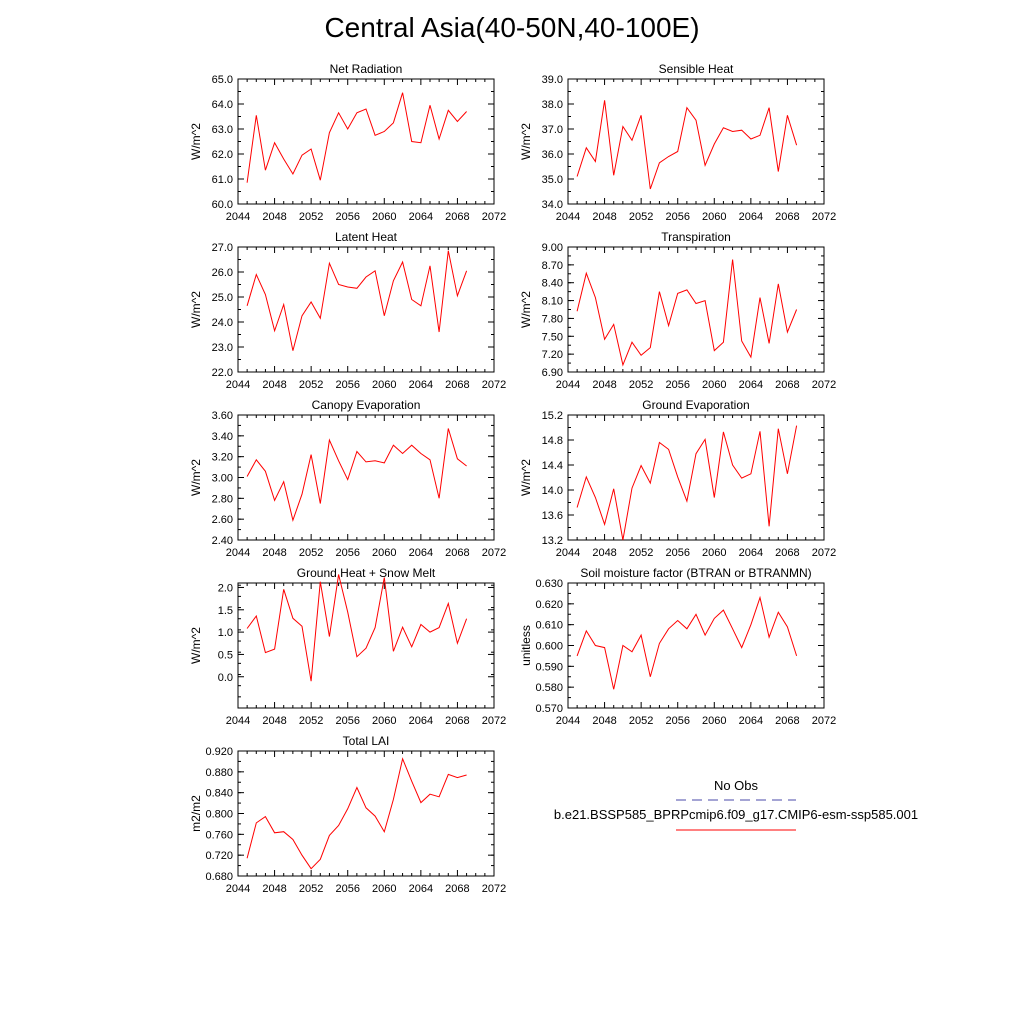 The height and width of the screenshot is (1024, 1024). Describe the element at coordinates (552, 416) in the screenshot. I see `y-tick-label: 15.2` at that location.